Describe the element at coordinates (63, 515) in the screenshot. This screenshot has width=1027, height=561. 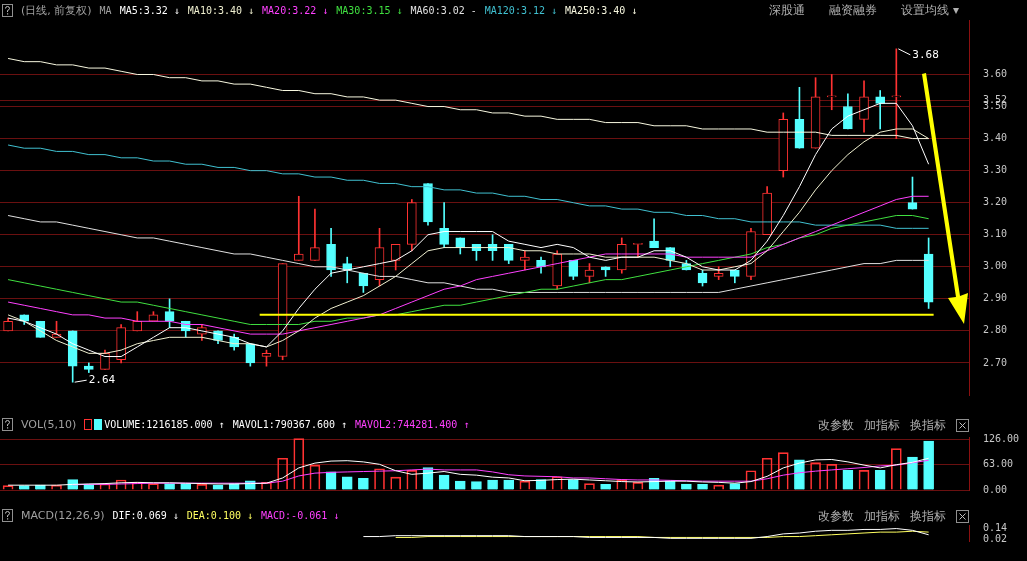
I see `chart-title: MACD(12,26,9)` at that location.